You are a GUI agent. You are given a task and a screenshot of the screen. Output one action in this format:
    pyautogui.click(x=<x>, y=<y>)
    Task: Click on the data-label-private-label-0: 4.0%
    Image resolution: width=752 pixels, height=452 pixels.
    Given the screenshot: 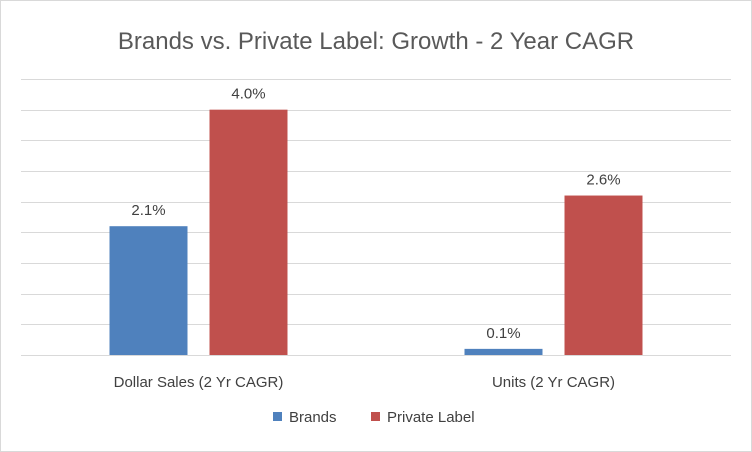 What is the action you would take?
    pyautogui.click(x=248, y=94)
    